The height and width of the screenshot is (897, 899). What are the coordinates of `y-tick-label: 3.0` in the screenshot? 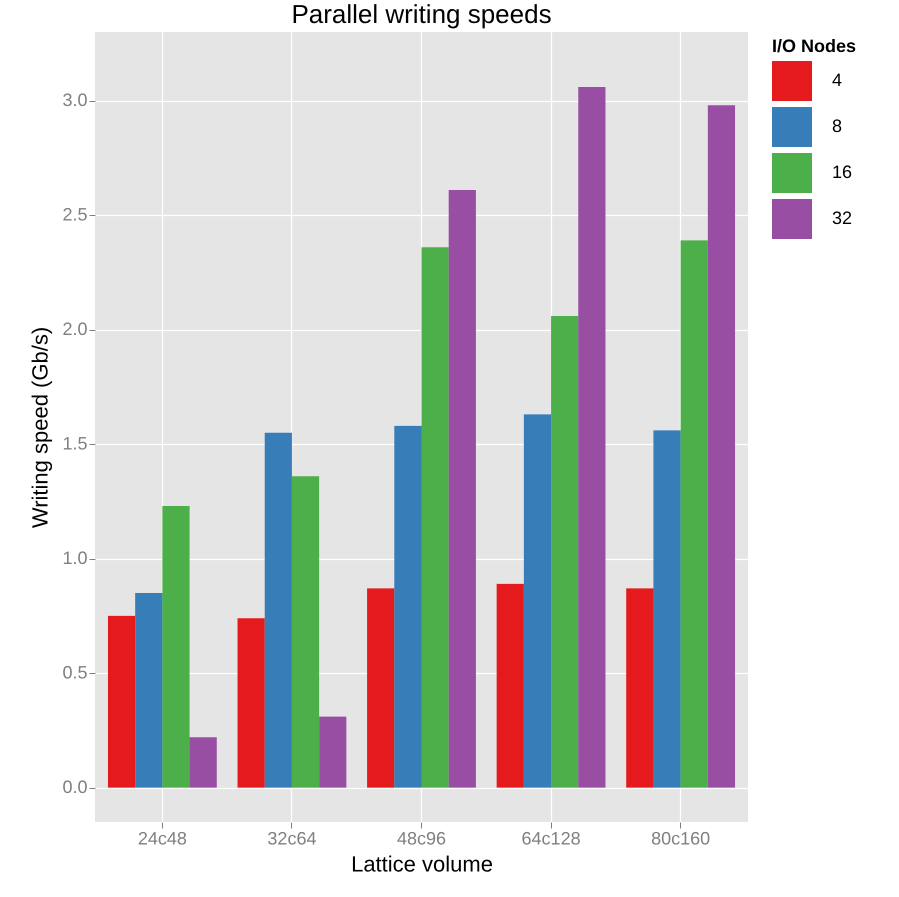 It's located at (75, 100).